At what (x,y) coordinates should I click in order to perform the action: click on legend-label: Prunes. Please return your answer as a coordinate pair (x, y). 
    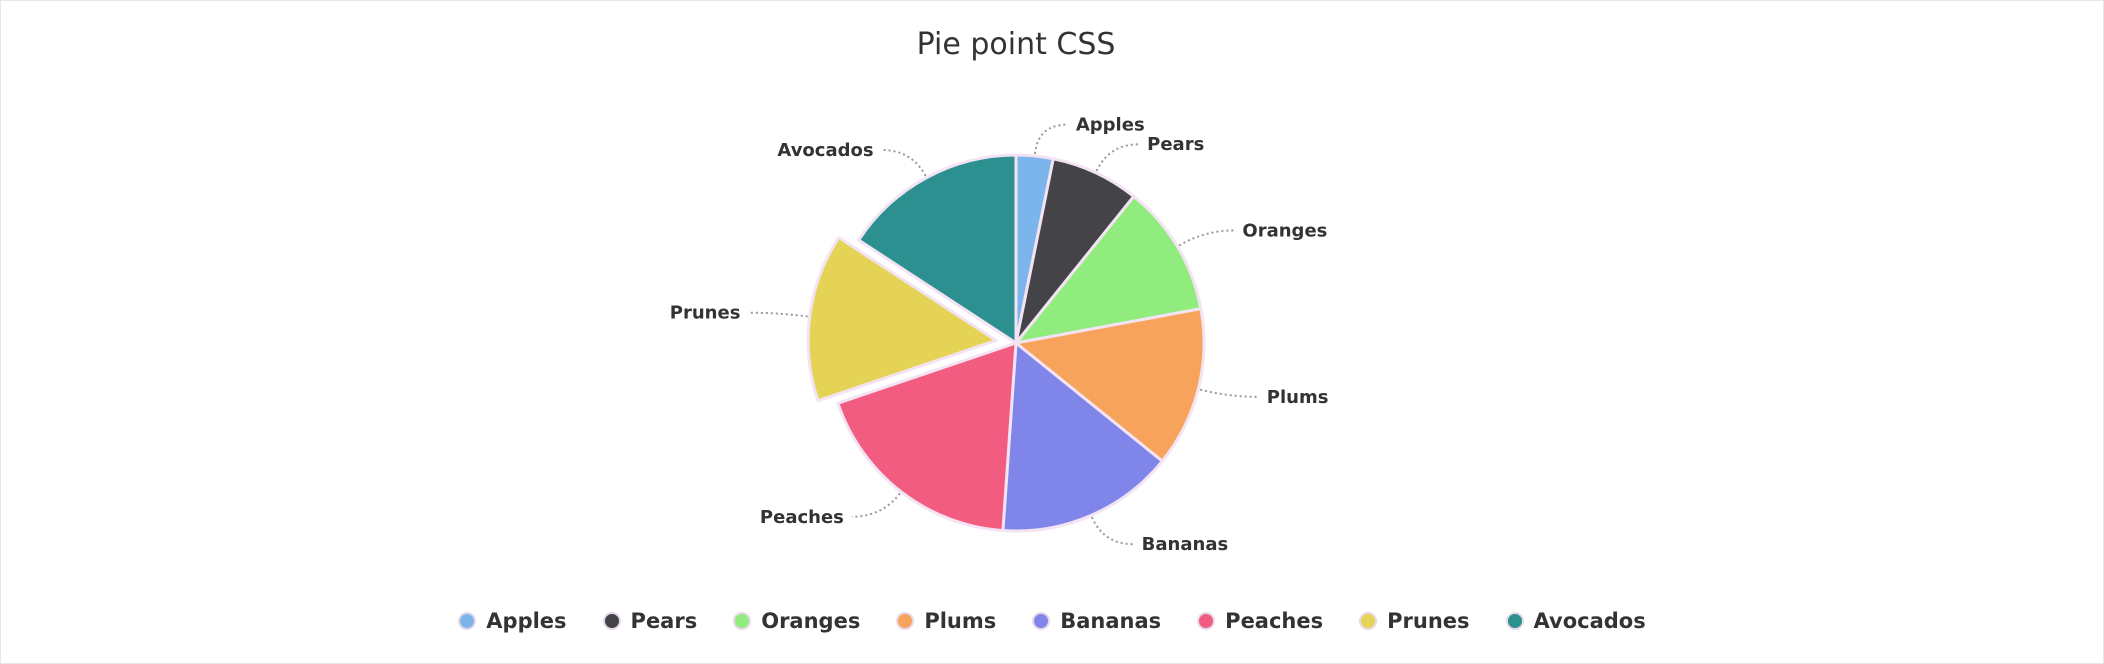
    Looking at the image, I should click on (1428, 621).